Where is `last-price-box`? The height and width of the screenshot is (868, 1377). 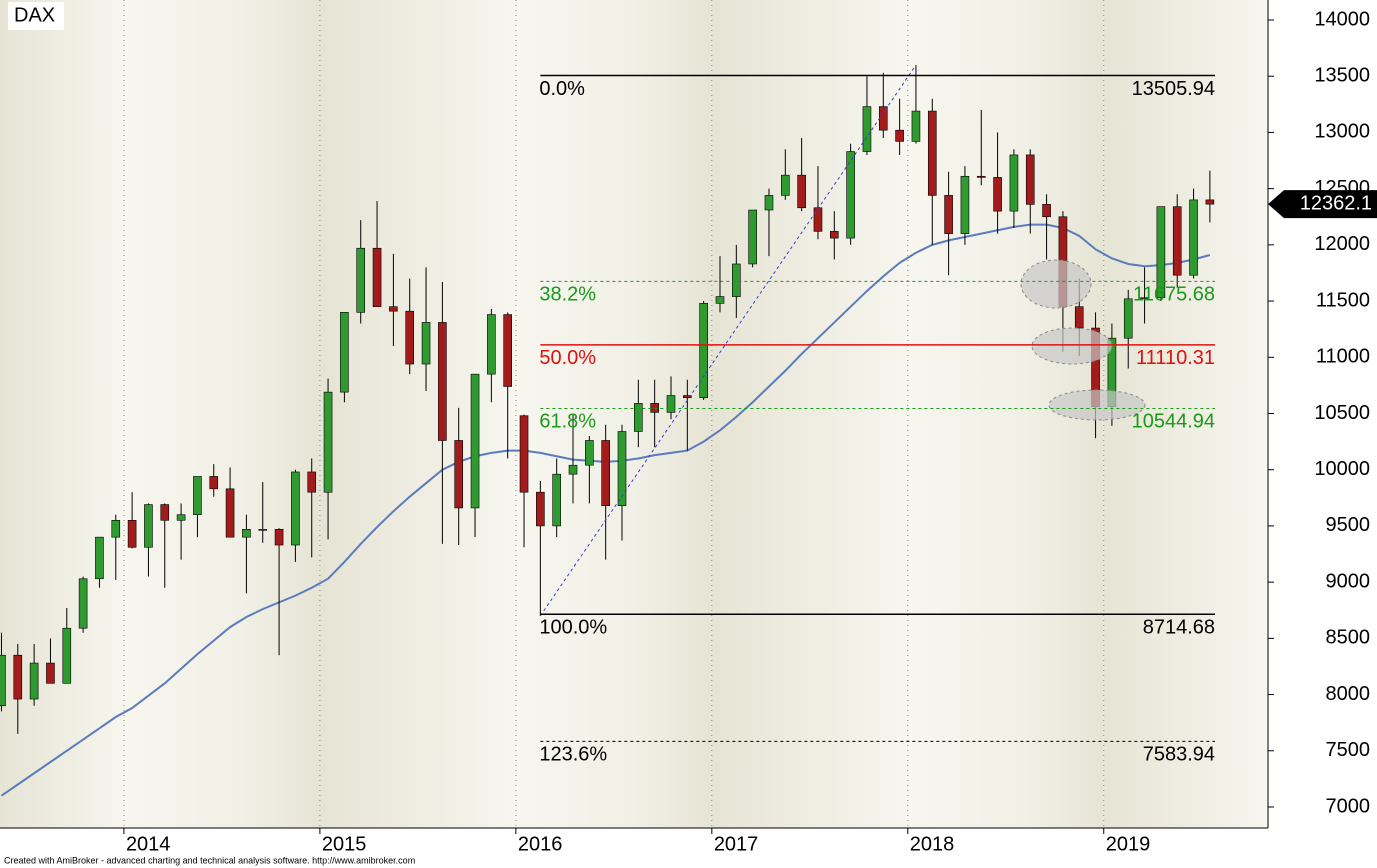 last-price-box is located at coordinates (1322, 204).